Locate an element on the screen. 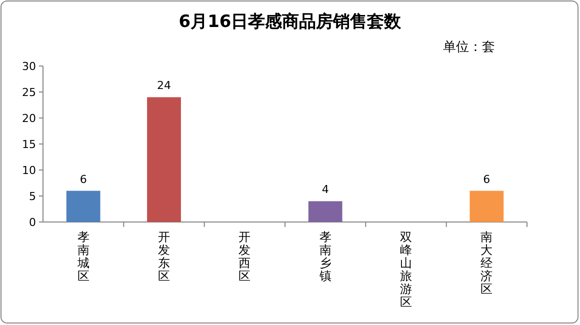  x-tick-label: 开发东区 is located at coordinates (164, 256).